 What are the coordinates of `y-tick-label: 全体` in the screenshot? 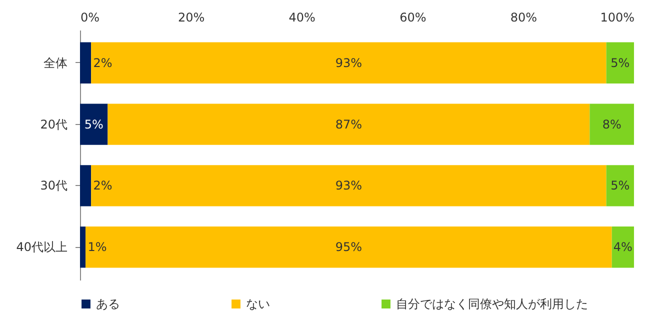 It's located at (56, 63).